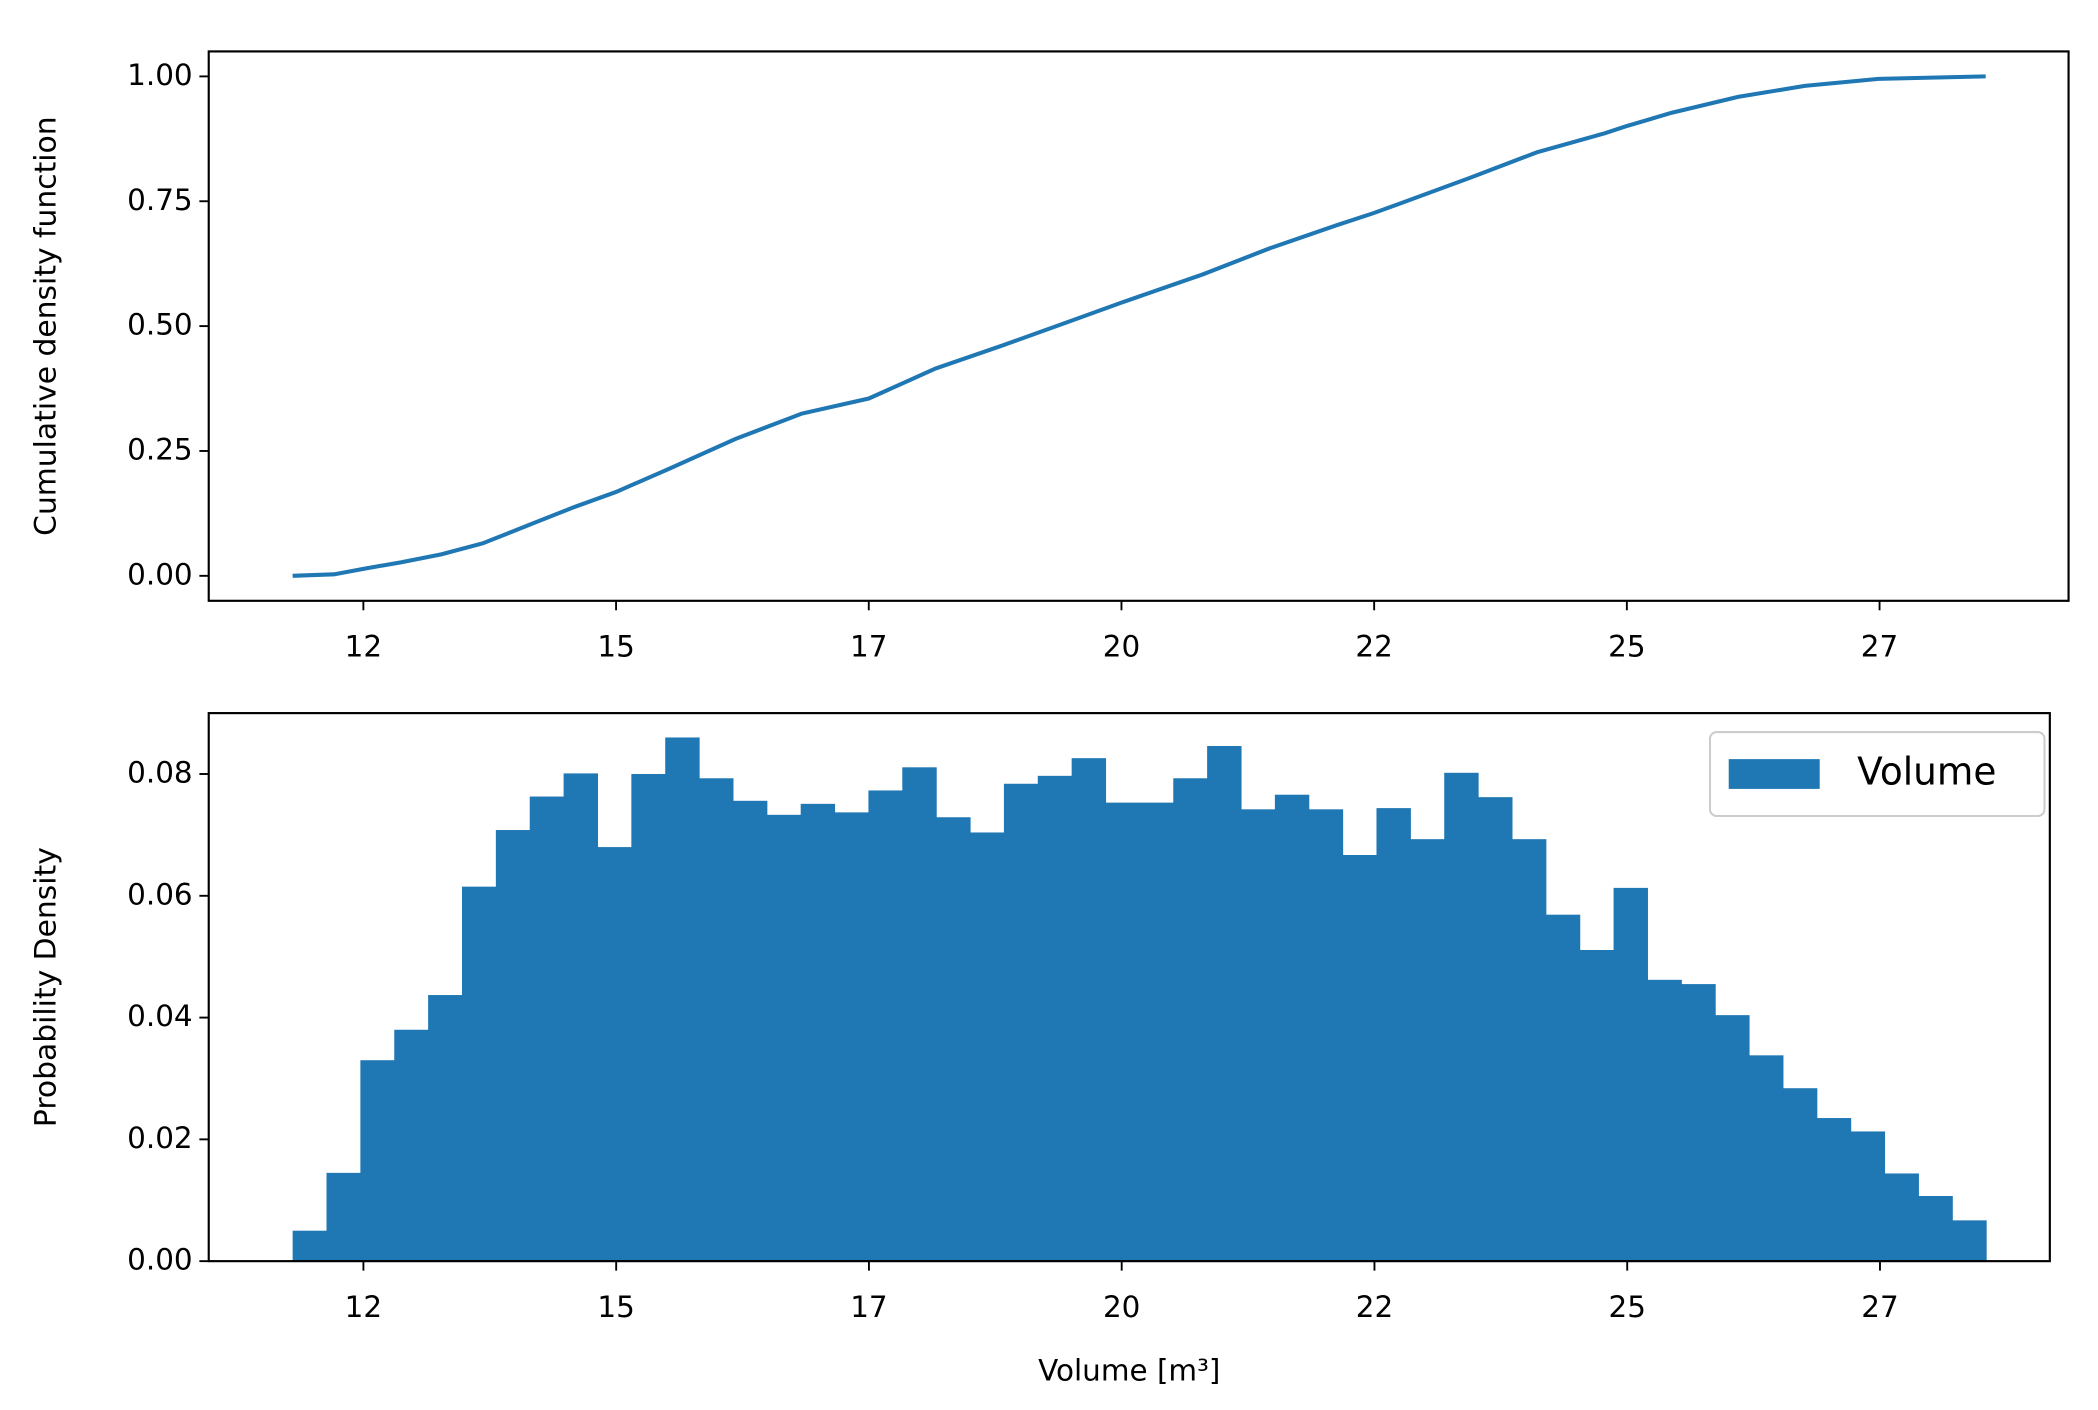 This screenshot has height=1410, width=2098. Describe the element at coordinates (45, 987) in the screenshot. I see `y-axis-label: Probability Density` at that location.